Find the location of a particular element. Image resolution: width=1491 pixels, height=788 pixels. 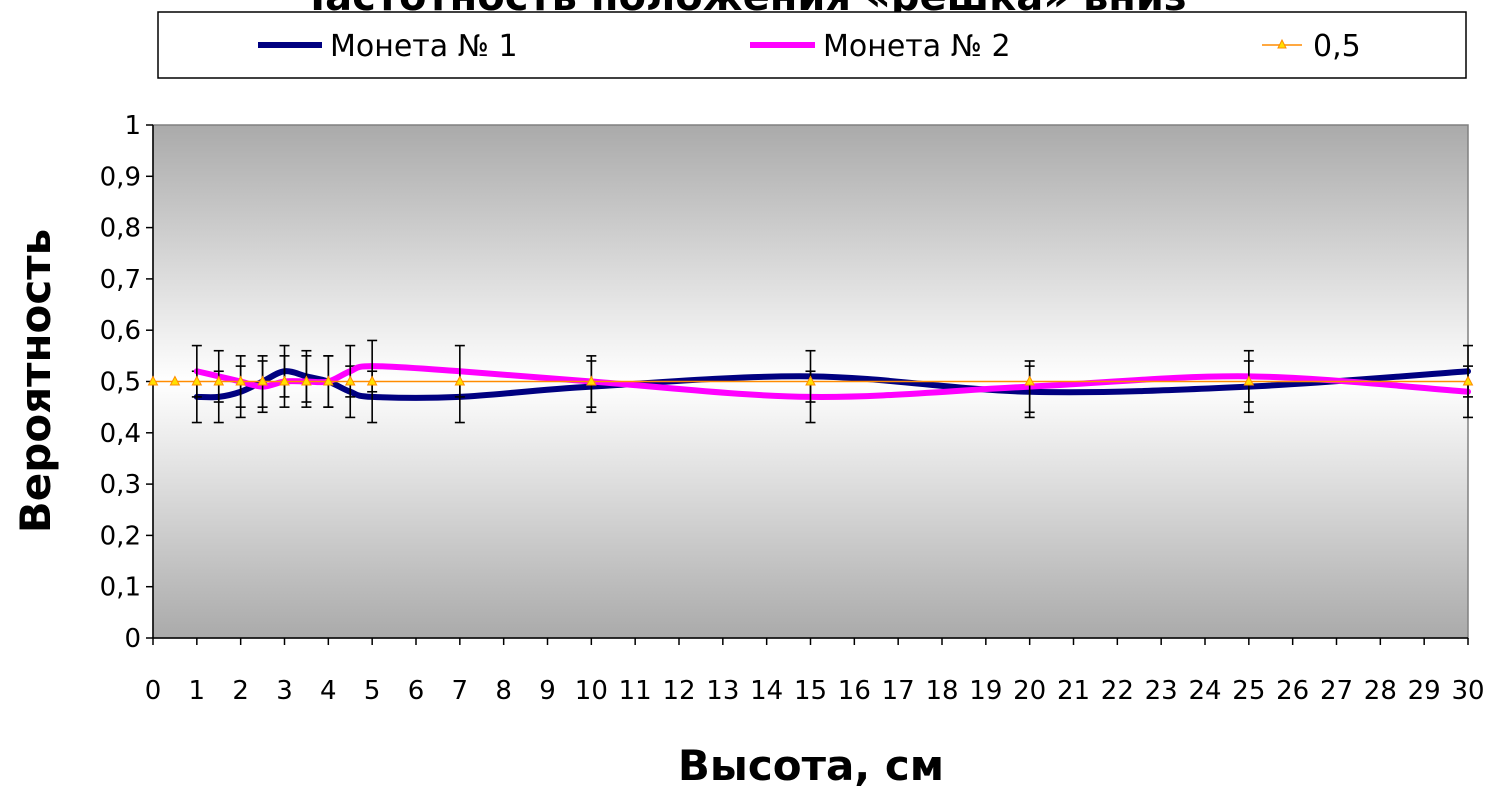

y-tick-label-9: 0,9 is located at coordinates (120, 177).